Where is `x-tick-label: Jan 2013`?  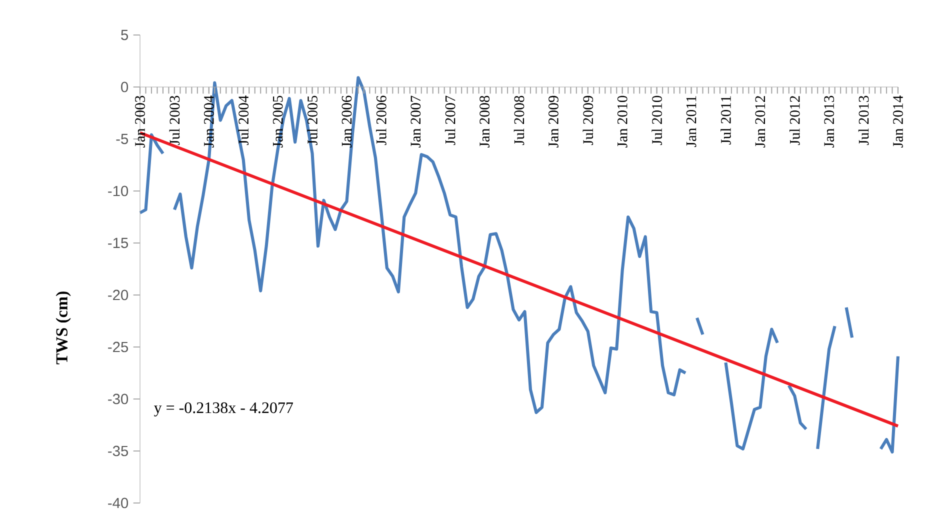 x-tick-label: Jan 2013 is located at coordinates (829, 122).